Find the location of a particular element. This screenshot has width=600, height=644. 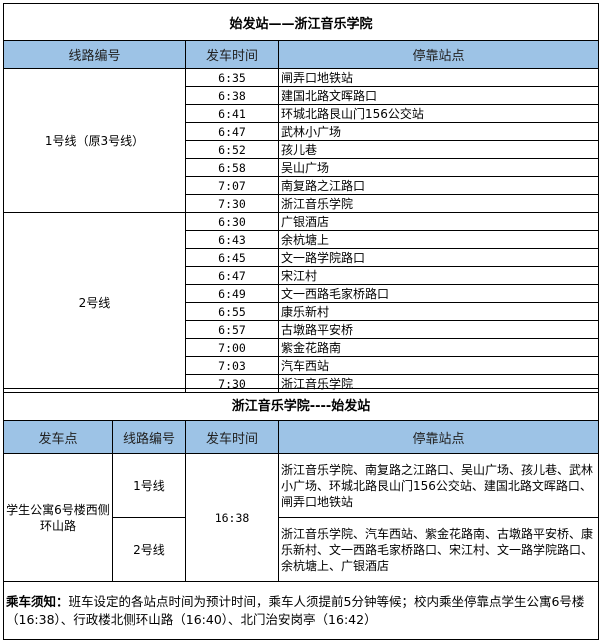

stop-name: 武林小广场 is located at coordinates (438, 131).